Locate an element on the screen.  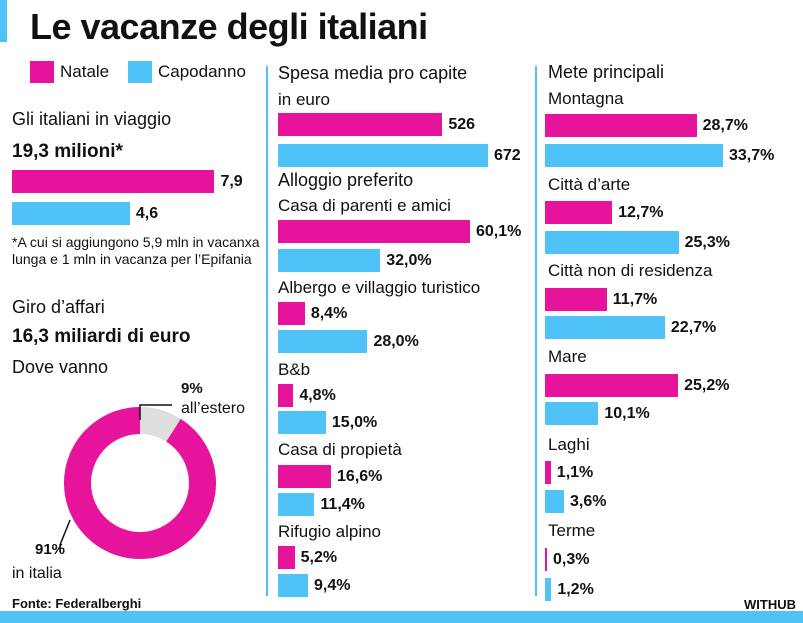
alloggio-0-capodanno-value: 32,0% is located at coordinates (409, 260).